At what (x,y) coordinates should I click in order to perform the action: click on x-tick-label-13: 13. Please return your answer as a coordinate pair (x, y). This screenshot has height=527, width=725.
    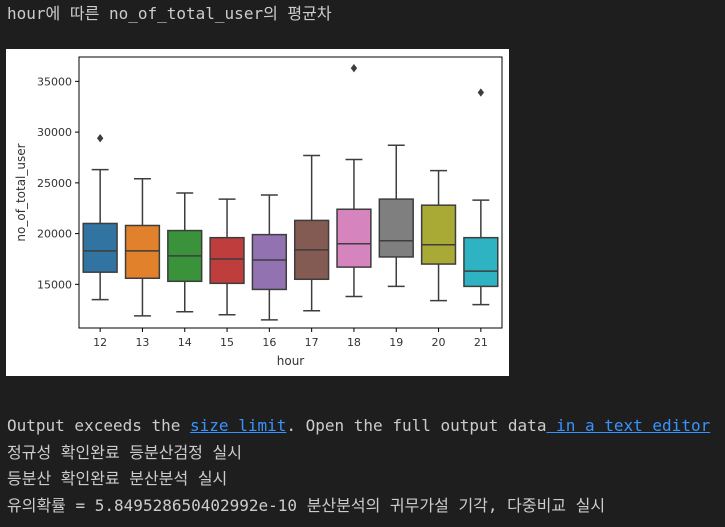
    Looking at the image, I should click on (142, 342).